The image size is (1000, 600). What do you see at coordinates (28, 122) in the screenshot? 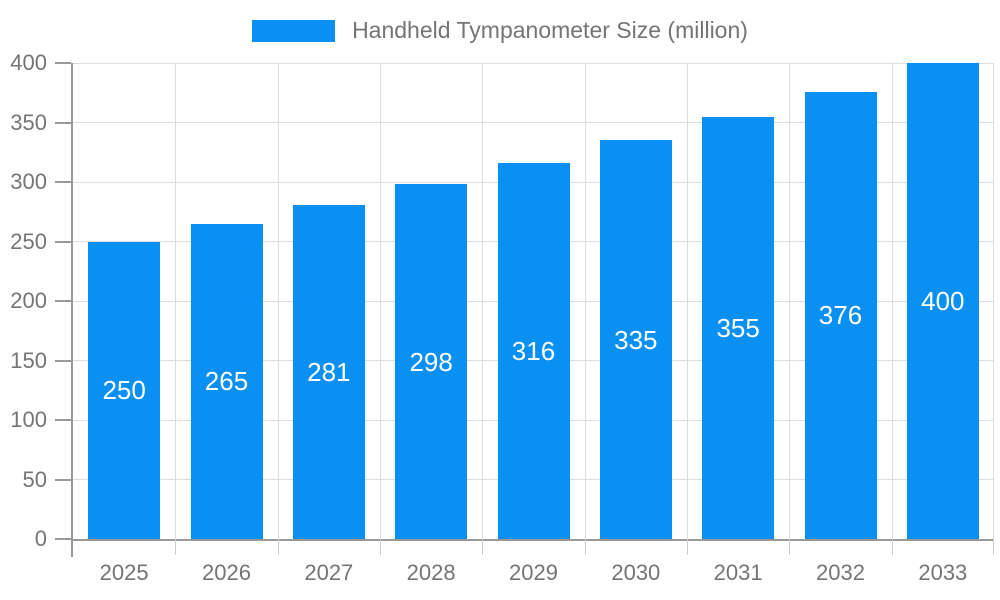
I see `y-axis-tick-label: 350` at bounding box center [28, 122].